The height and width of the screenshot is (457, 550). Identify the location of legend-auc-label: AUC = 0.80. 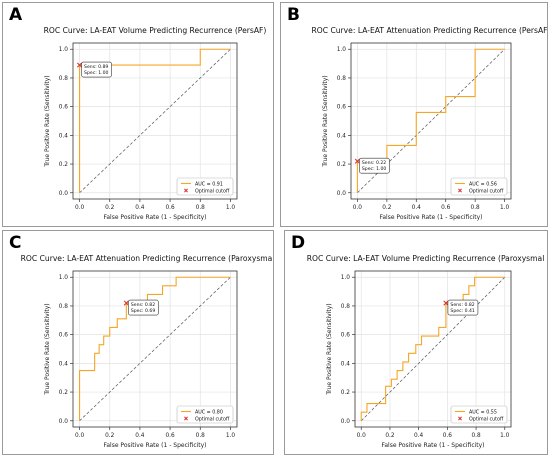
(209, 413).